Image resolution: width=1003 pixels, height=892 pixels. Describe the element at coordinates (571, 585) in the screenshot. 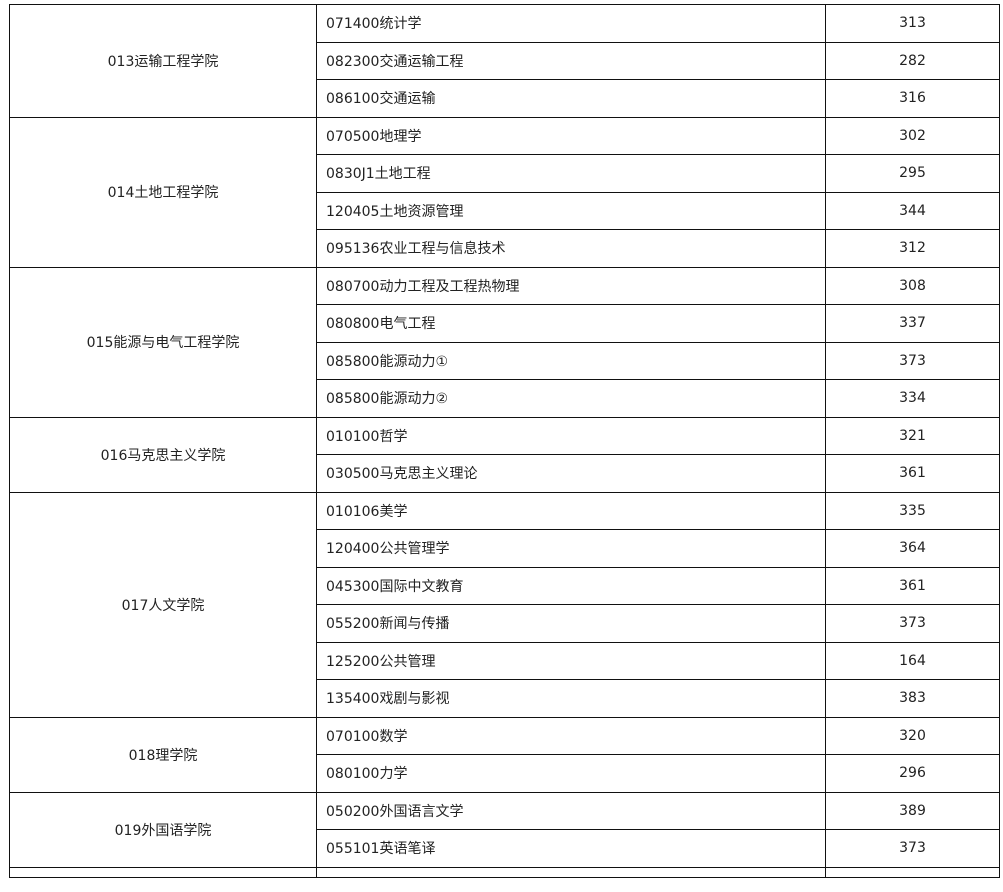

I see `major-cell: 045300国际中文教育` at that location.